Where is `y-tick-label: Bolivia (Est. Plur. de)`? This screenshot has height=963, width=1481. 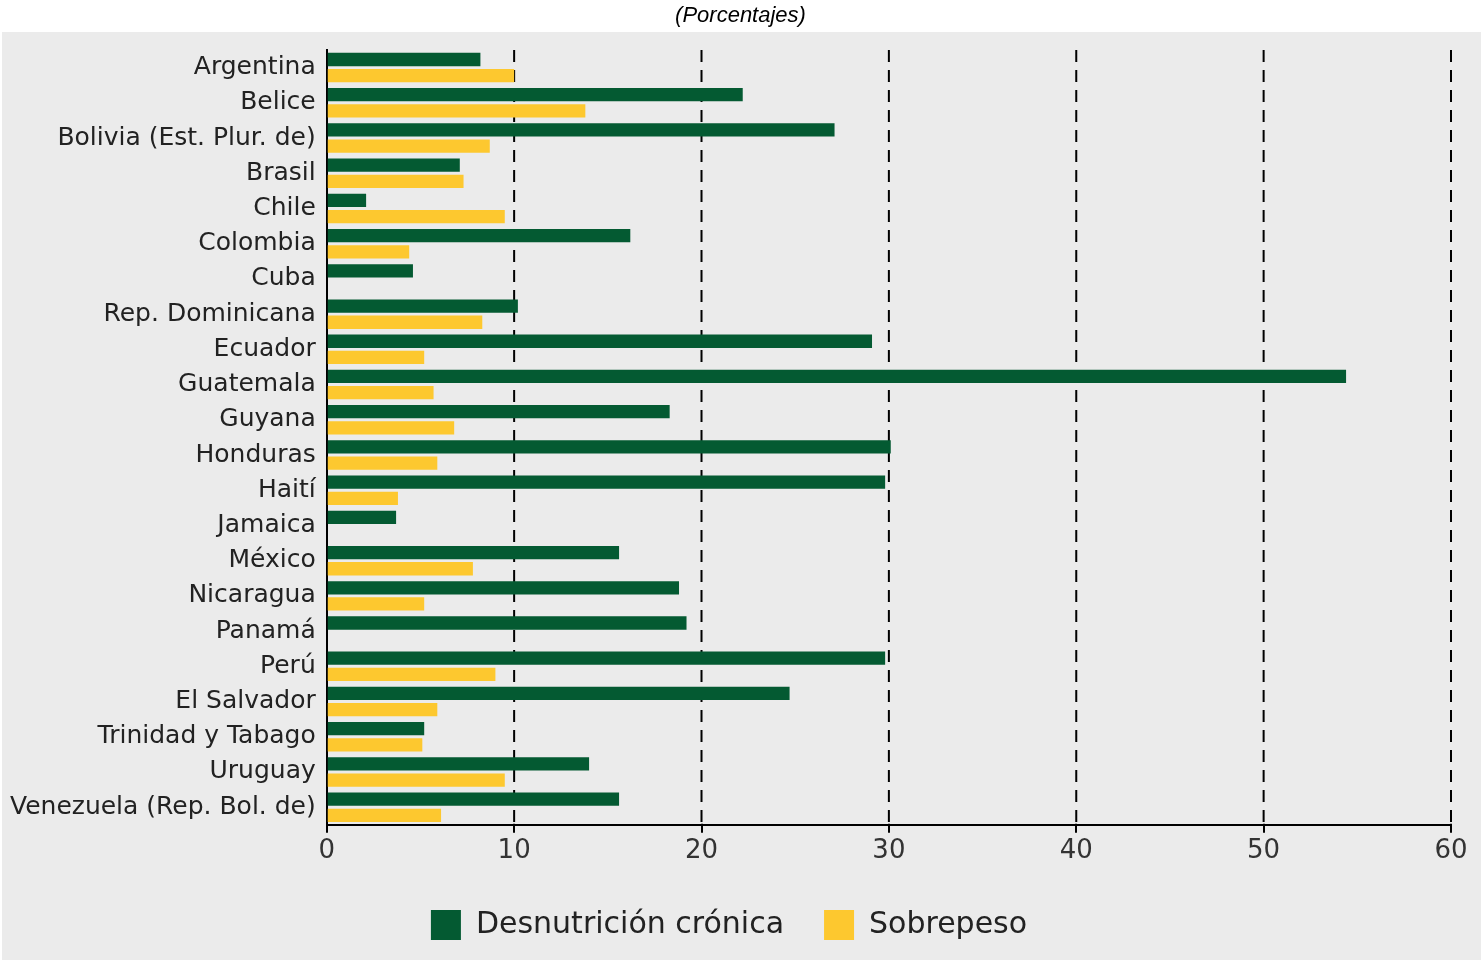 y-tick-label: Bolivia (Est. Plur. de) is located at coordinates (186, 136).